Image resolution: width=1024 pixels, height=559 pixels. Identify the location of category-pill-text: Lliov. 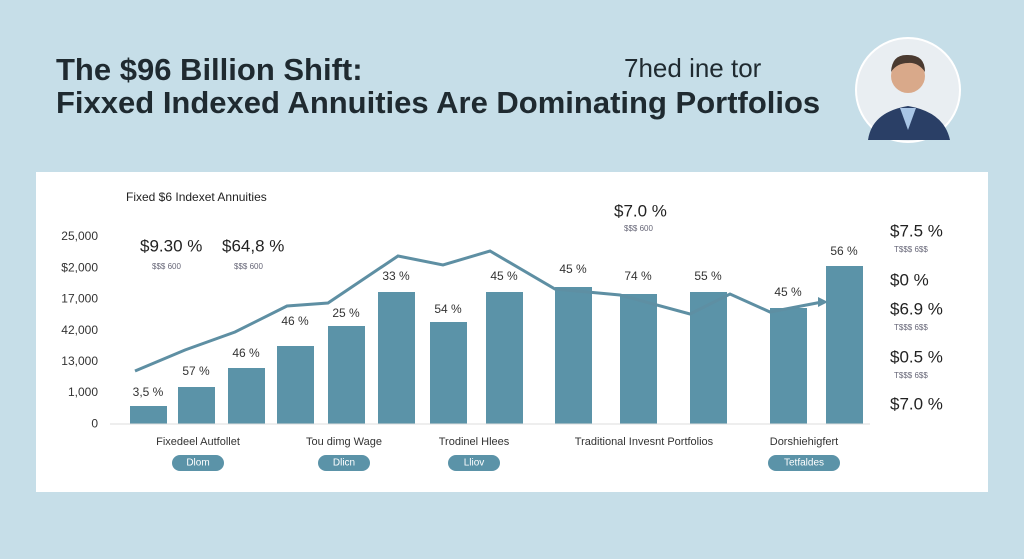
(474, 463).